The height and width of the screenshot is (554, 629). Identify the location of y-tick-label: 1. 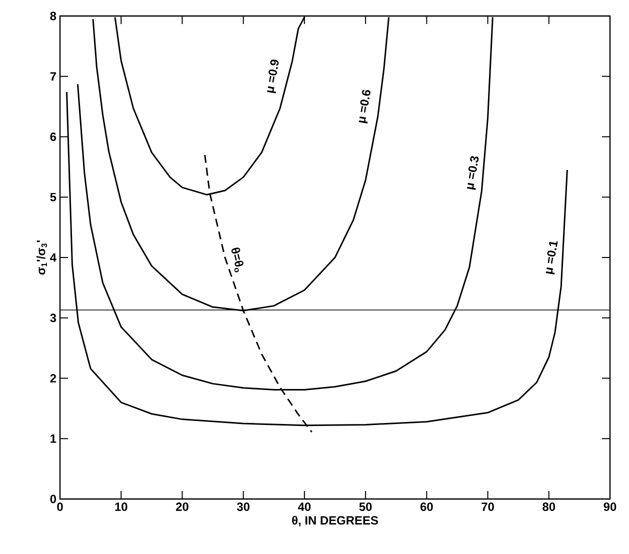
(53, 438).